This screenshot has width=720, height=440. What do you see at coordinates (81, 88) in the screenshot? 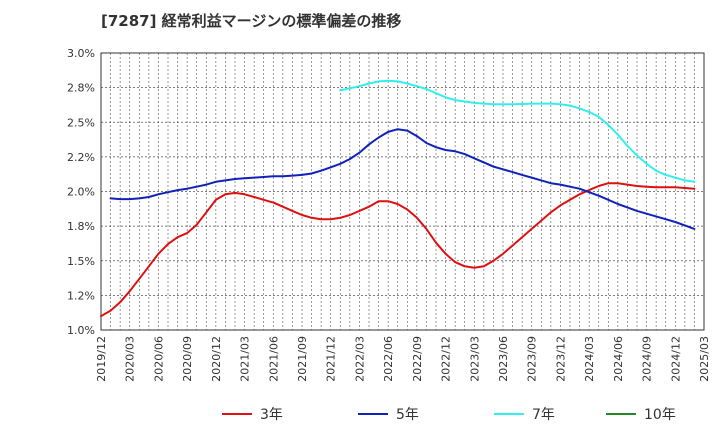
I see `y-tick-label: 2.8%` at bounding box center [81, 88].